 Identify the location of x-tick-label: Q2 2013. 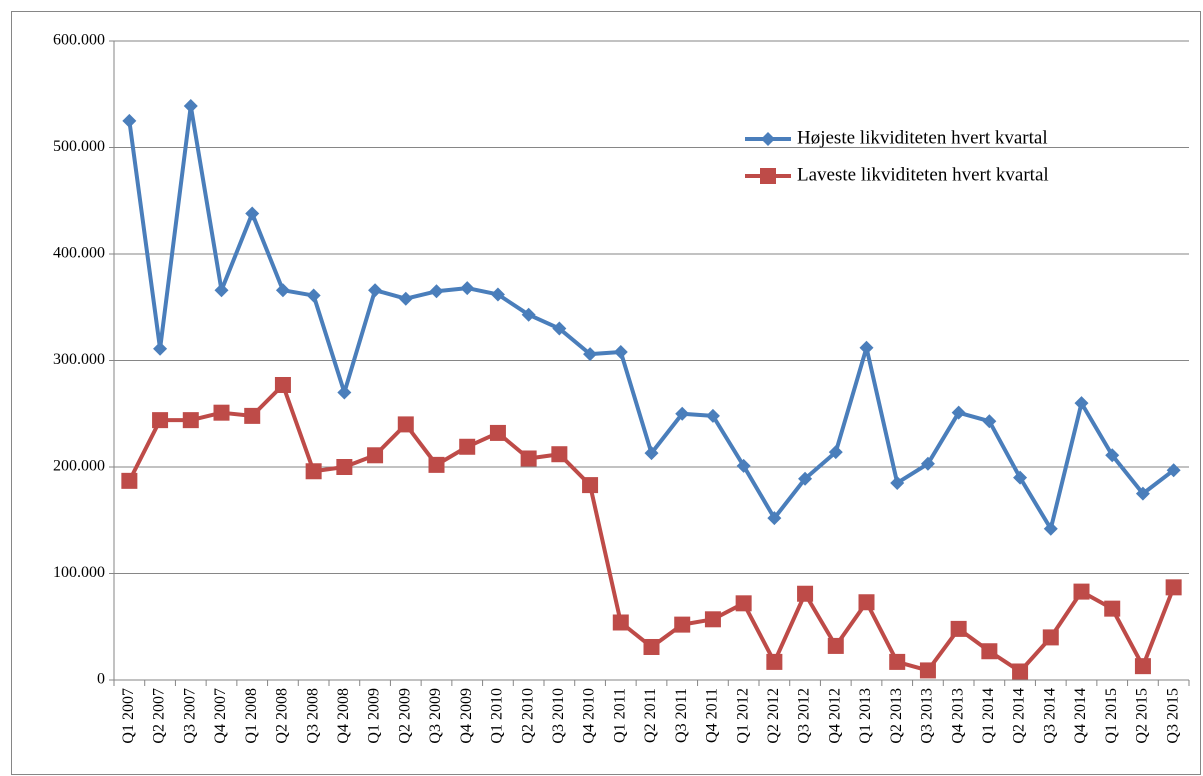
(896, 716).